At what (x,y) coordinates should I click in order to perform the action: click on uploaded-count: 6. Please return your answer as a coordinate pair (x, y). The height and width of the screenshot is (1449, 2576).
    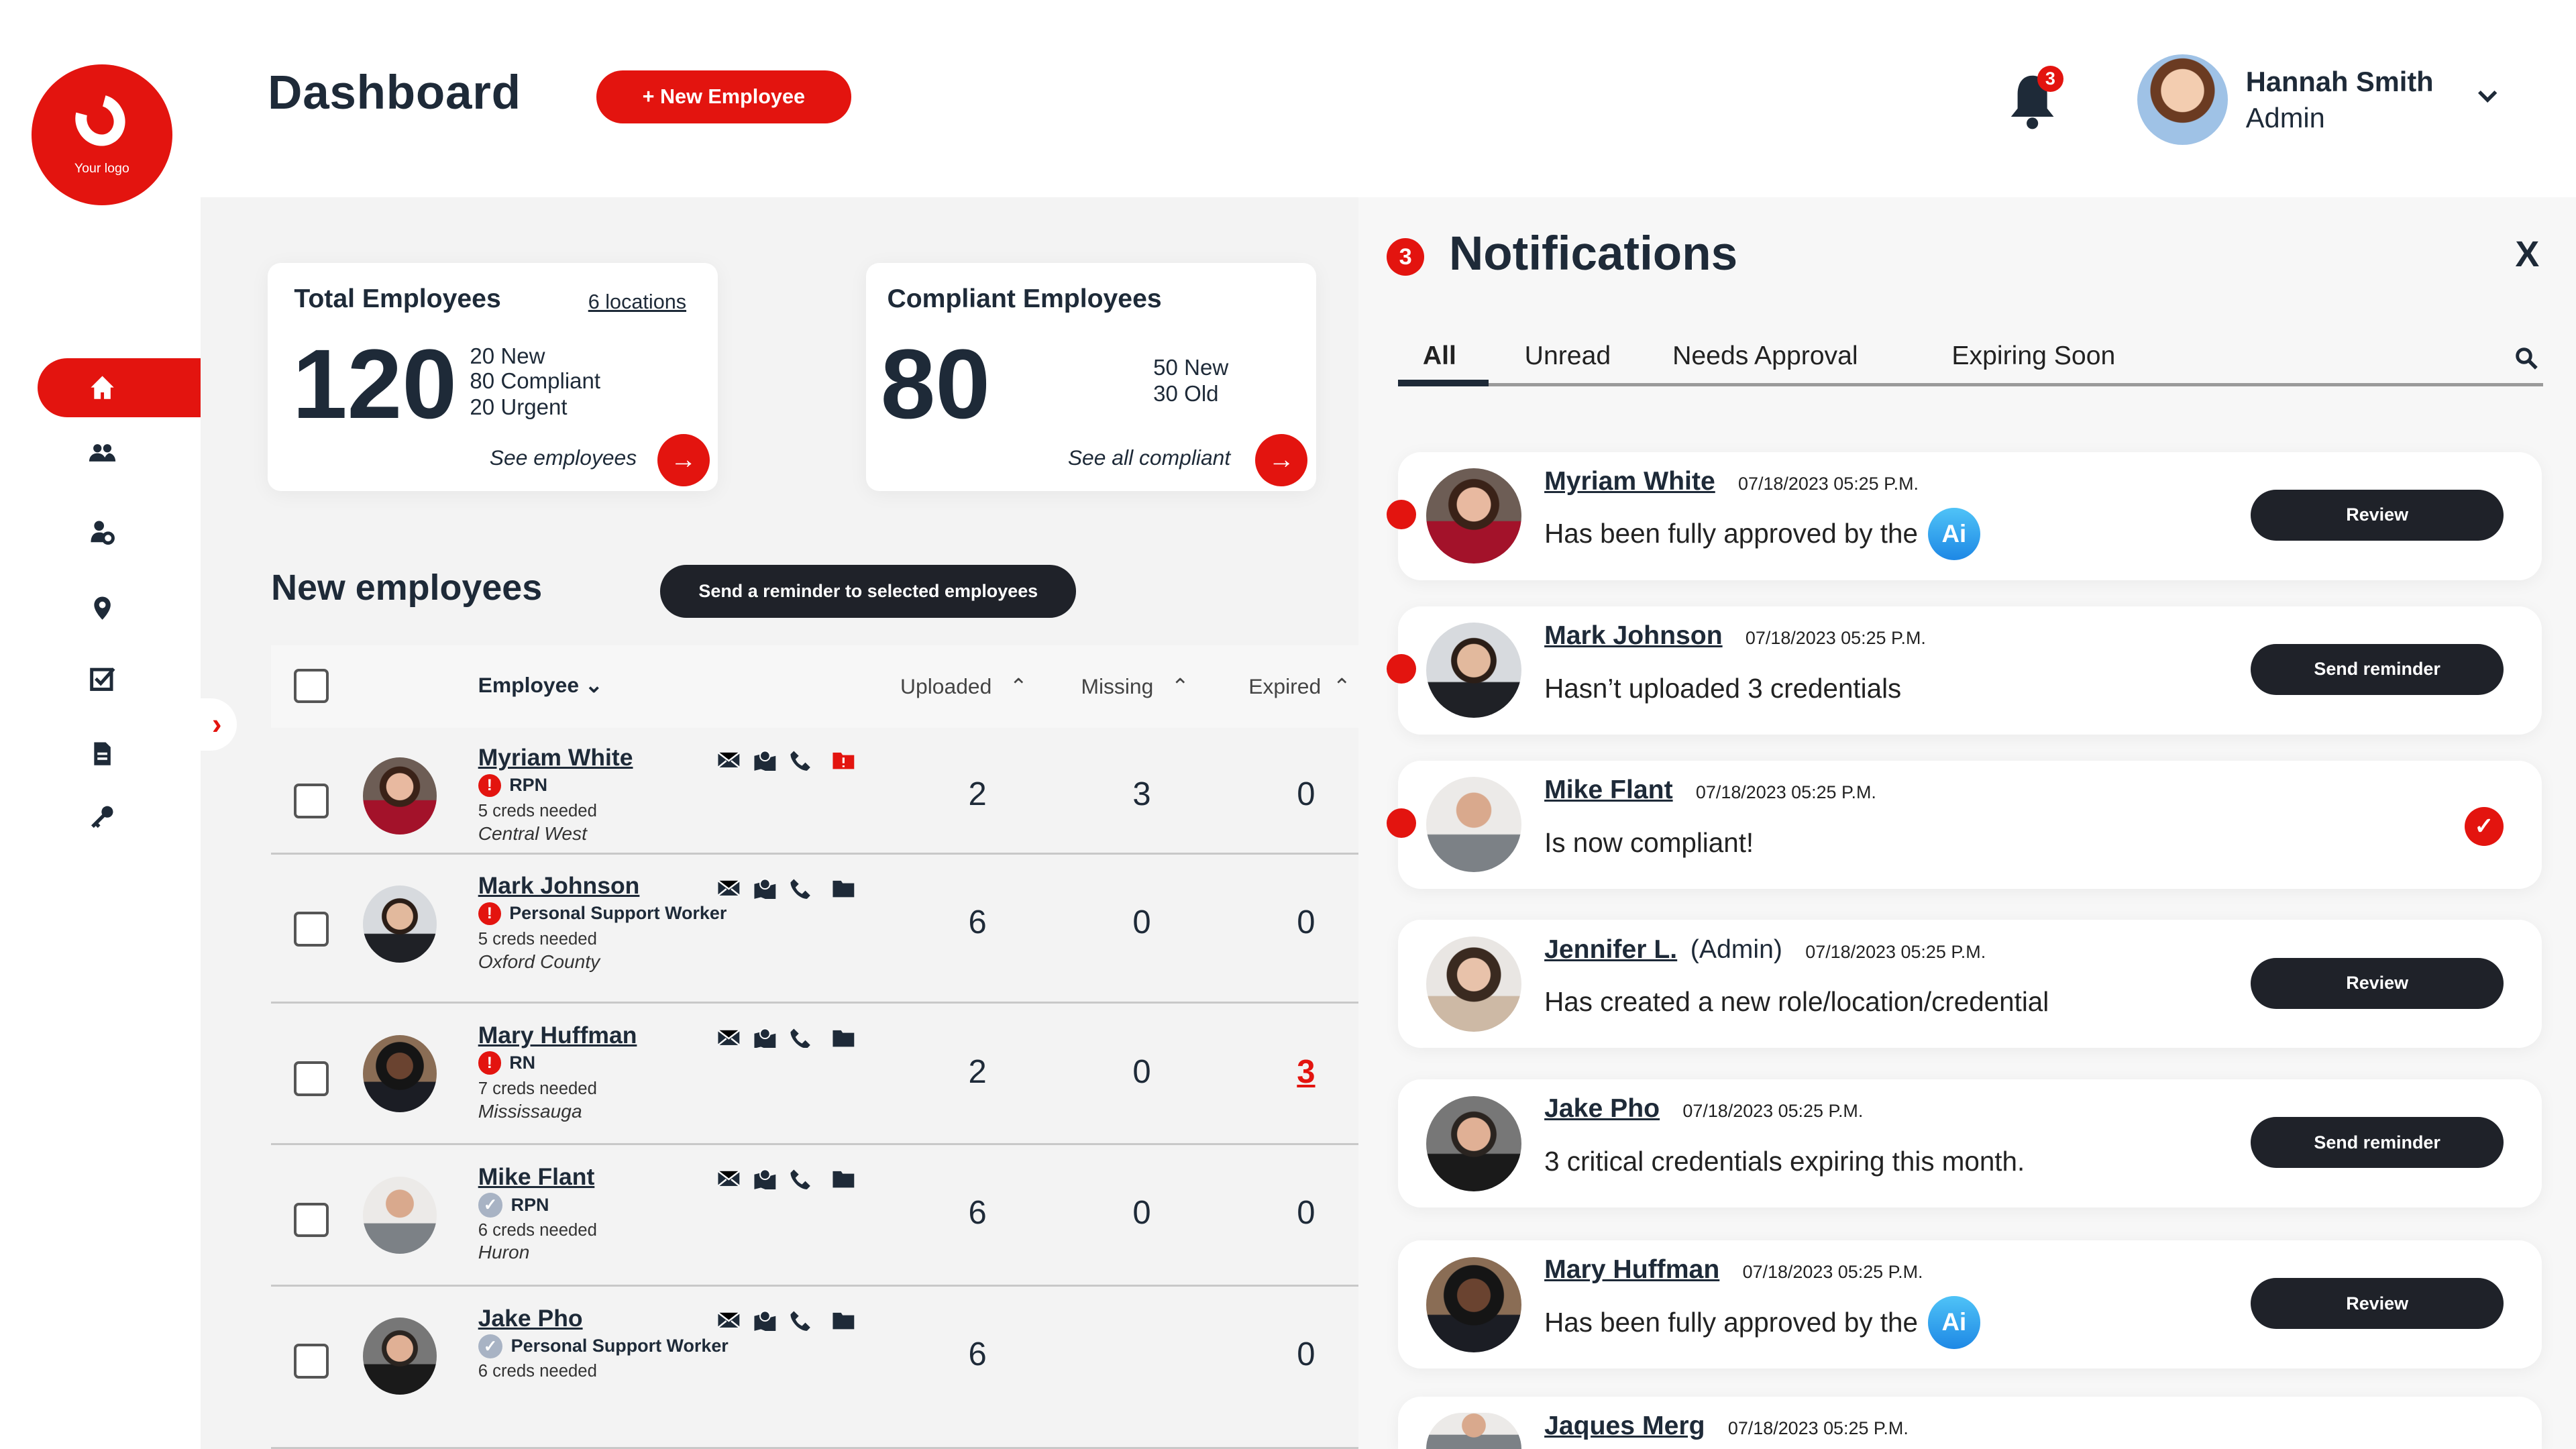
    Looking at the image, I should click on (977, 922).